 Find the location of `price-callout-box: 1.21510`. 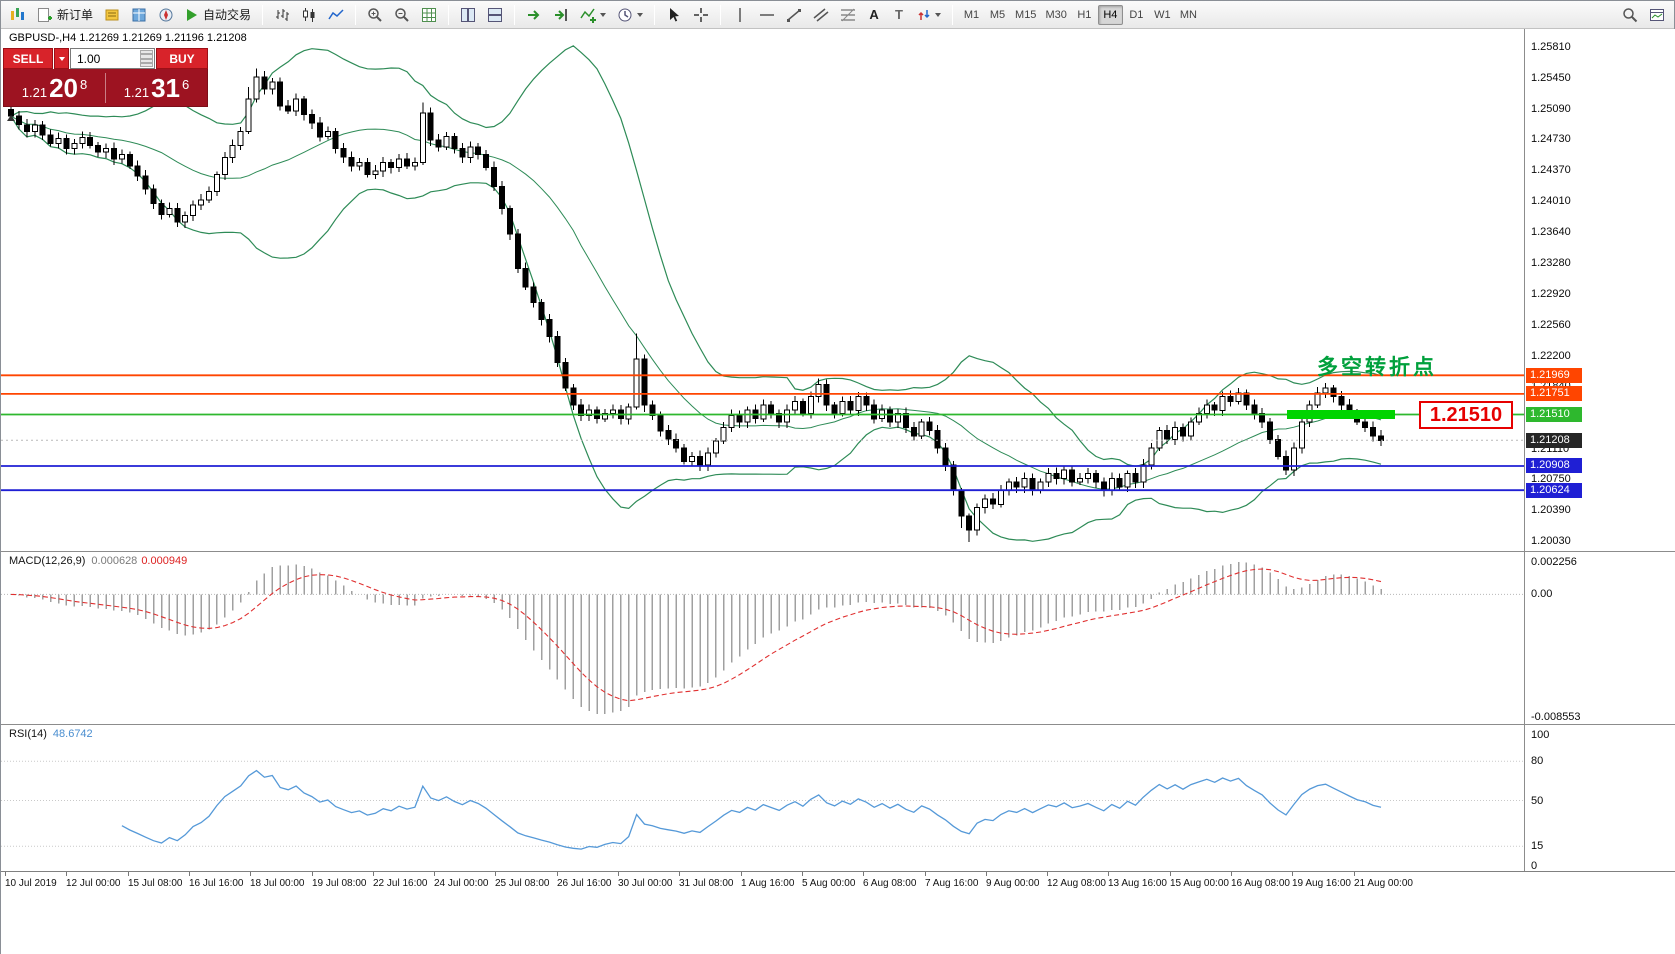

price-callout-box: 1.21510 is located at coordinates (1466, 415).